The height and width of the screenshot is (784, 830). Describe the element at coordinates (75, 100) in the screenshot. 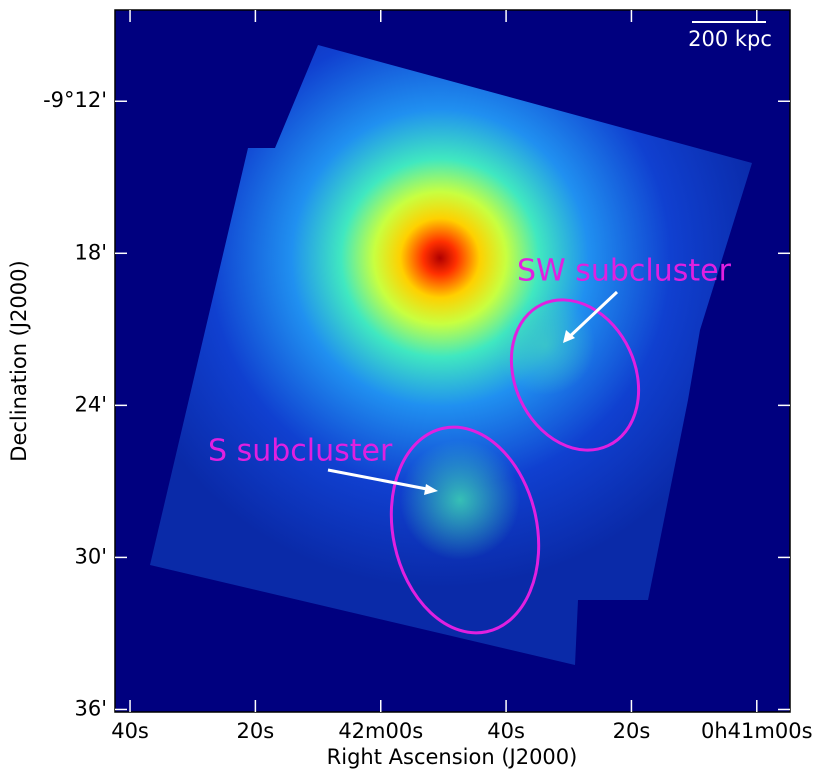

I see `y-tick-label: -9°12'` at that location.